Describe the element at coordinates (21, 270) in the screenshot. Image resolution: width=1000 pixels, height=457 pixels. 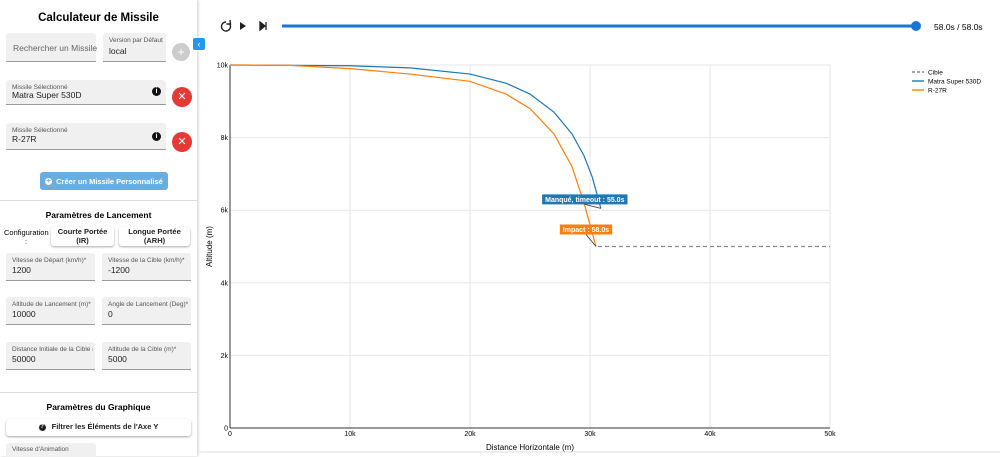
I see `field-value: 1200` at that location.